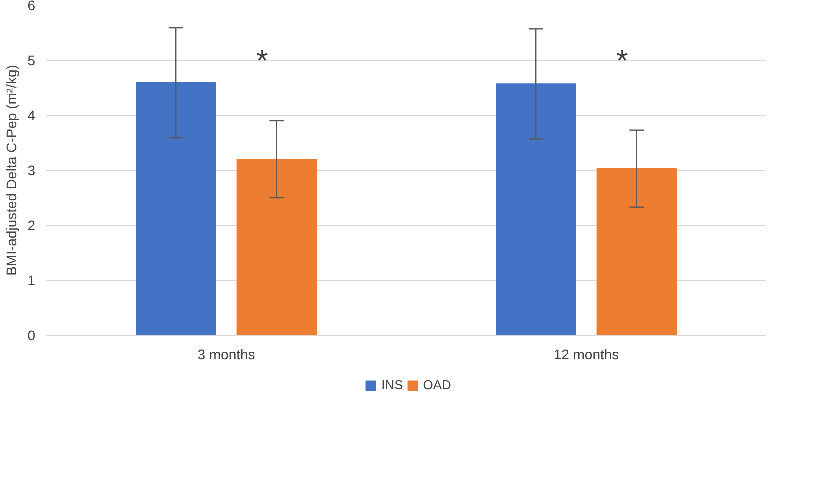  What do you see at coordinates (32, 280) in the screenshot?
I see `y-tick-label: 1` at bounding box center [32, 280].